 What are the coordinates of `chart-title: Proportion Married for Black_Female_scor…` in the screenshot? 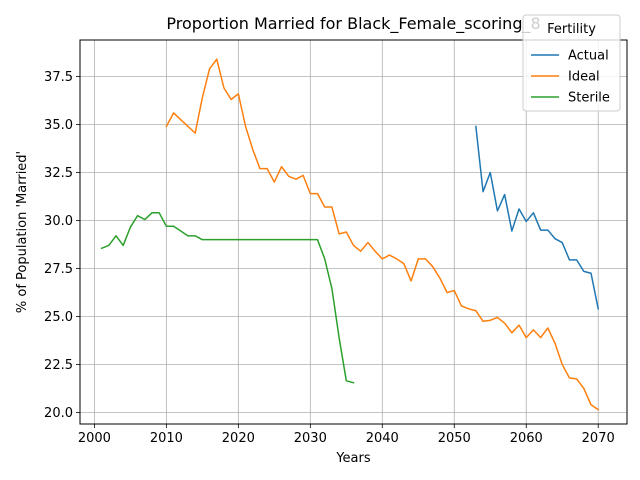 It's located at (353, 24).